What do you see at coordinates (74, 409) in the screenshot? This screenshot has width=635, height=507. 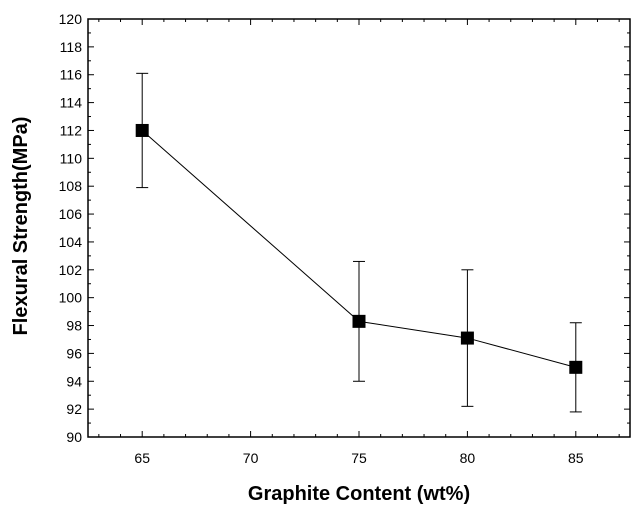 I see `y-tick-label: 92` at bounding box center [74, 409].